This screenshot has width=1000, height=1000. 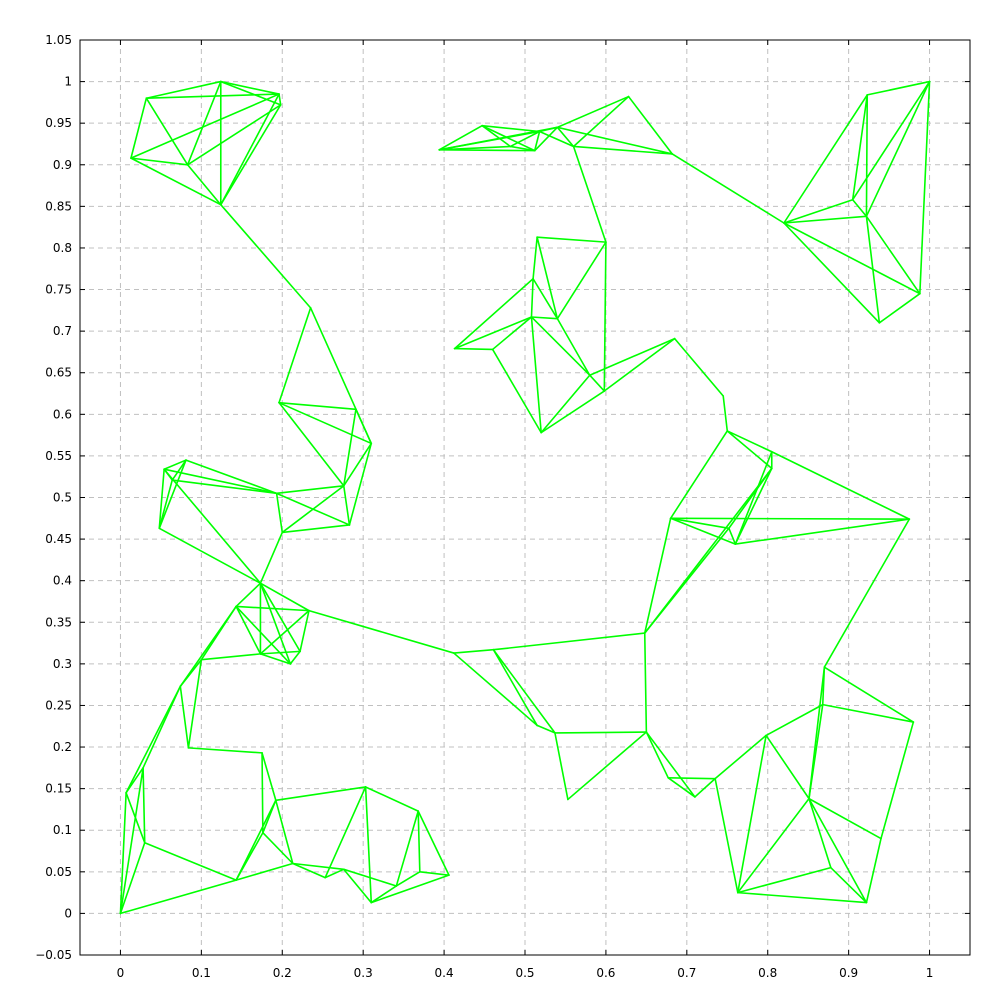 I want to click on x-tick-label: 0.4, so click(x=444, y=973).